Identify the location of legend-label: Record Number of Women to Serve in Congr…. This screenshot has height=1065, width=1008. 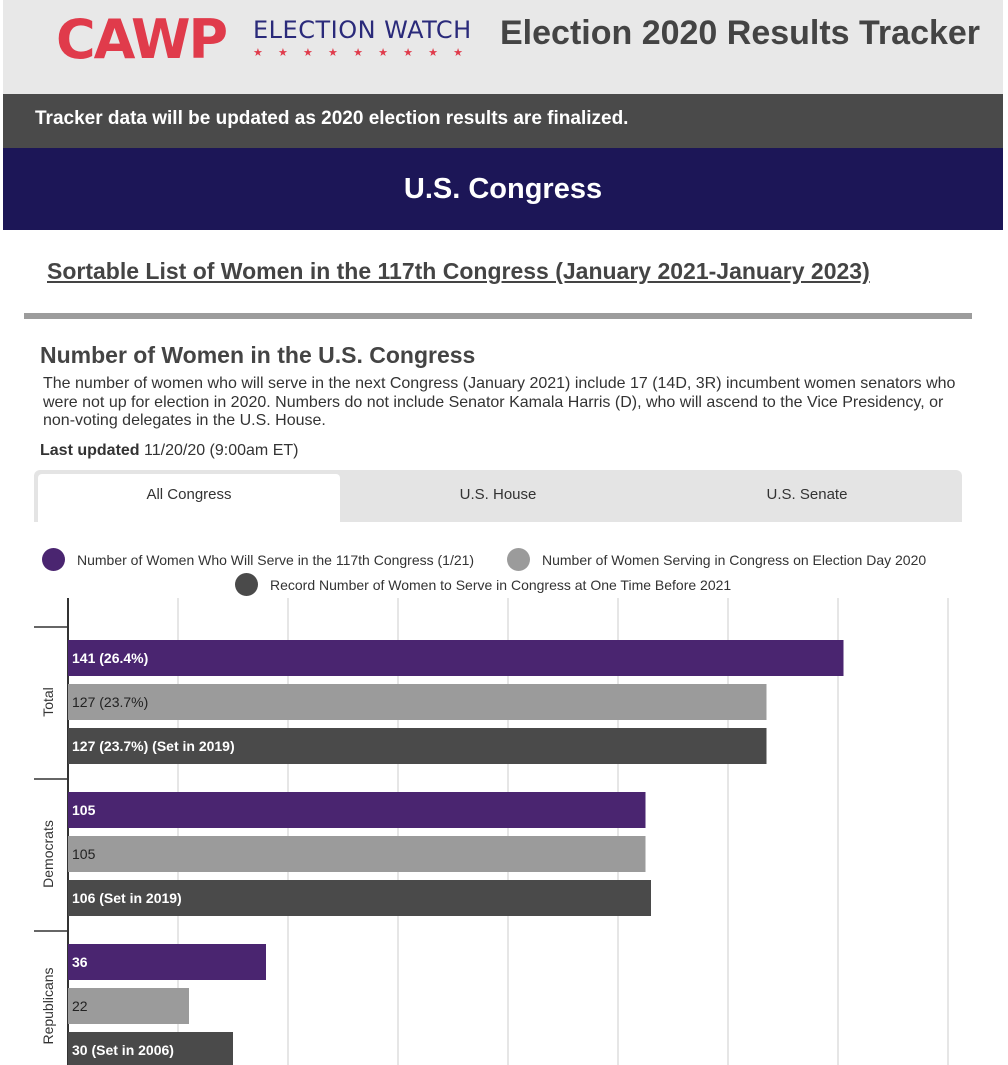
(501, 584).